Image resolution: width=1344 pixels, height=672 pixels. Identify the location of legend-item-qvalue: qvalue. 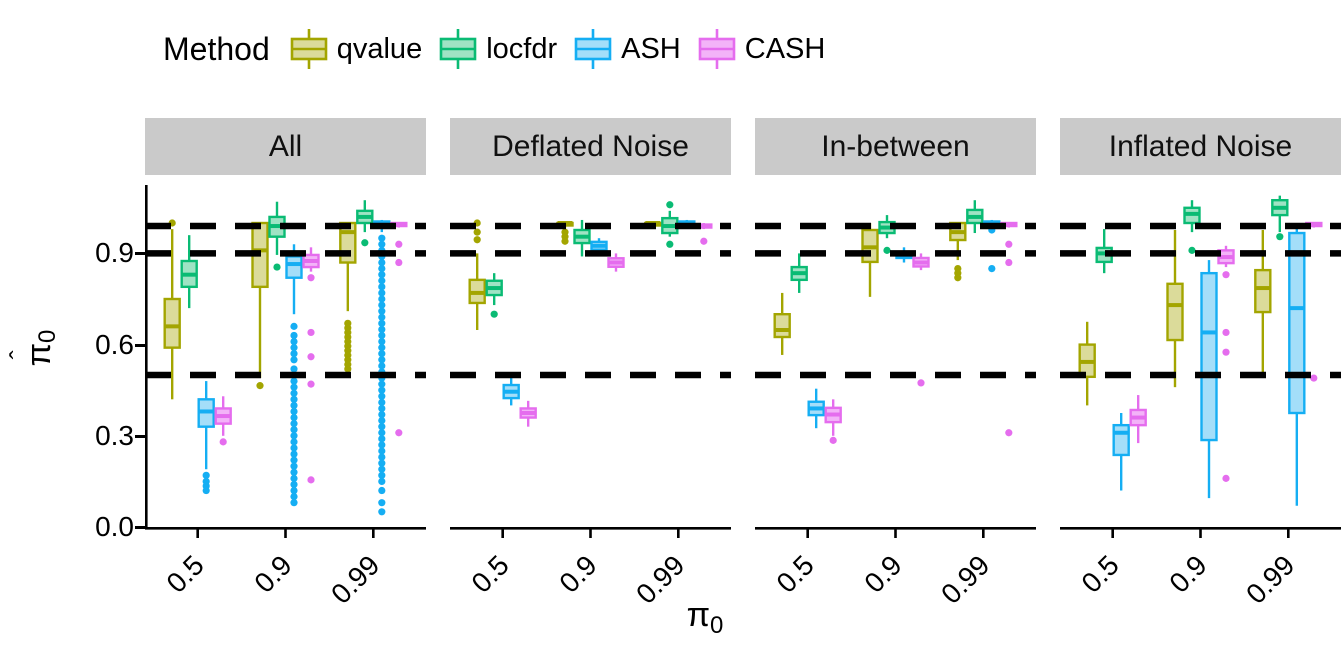
(355, 49).